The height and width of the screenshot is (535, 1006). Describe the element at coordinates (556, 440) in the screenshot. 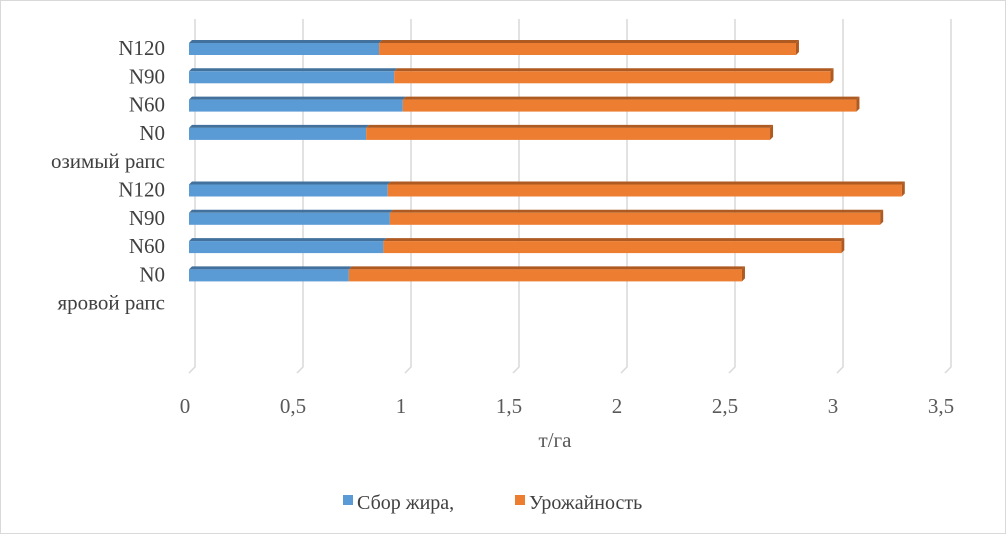

I see `x-axis-title: т/га` at that location.